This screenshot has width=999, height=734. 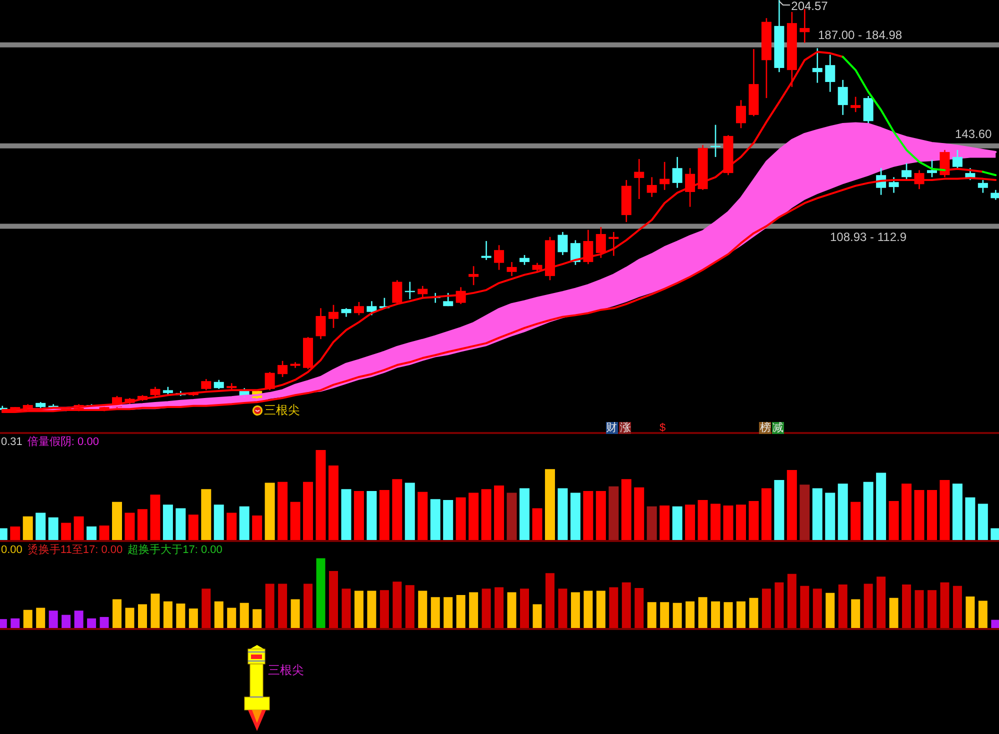 What do you see at coordinates (282, 410) in the screenshot?
I see `annotation: 三根尖` at bounding box center [282, 410].